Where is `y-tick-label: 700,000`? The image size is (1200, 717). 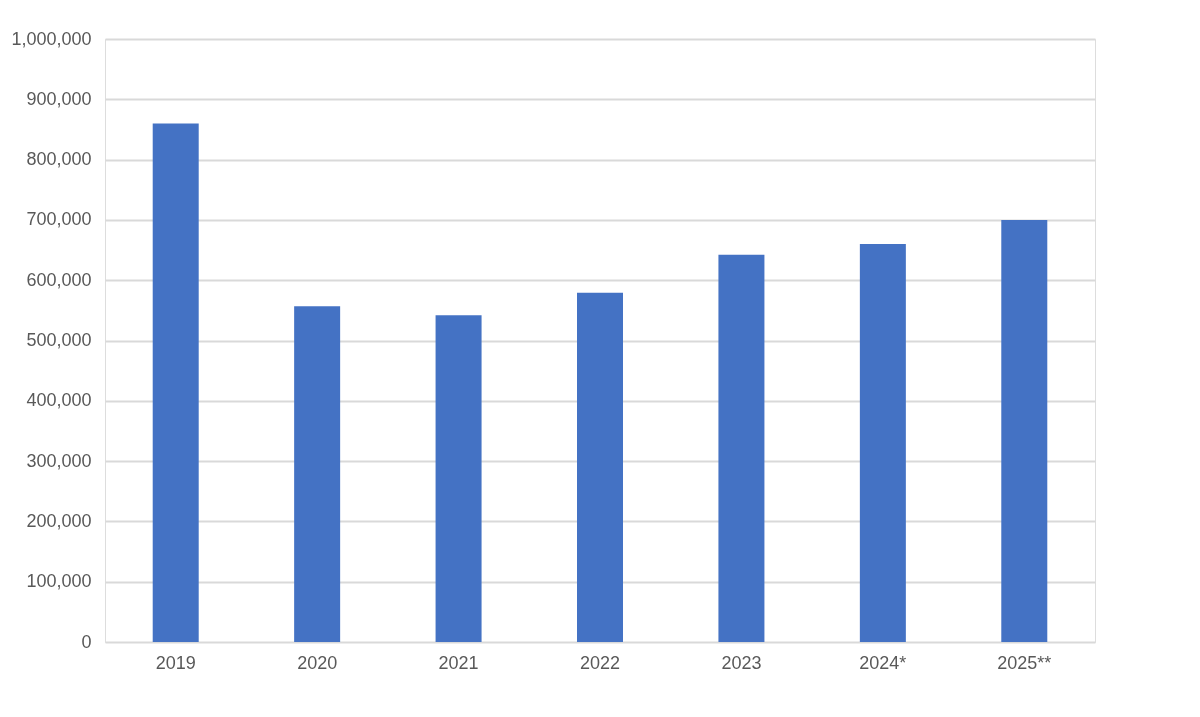 y-tick-label: 700,000 is located at coordinates (59, 219).